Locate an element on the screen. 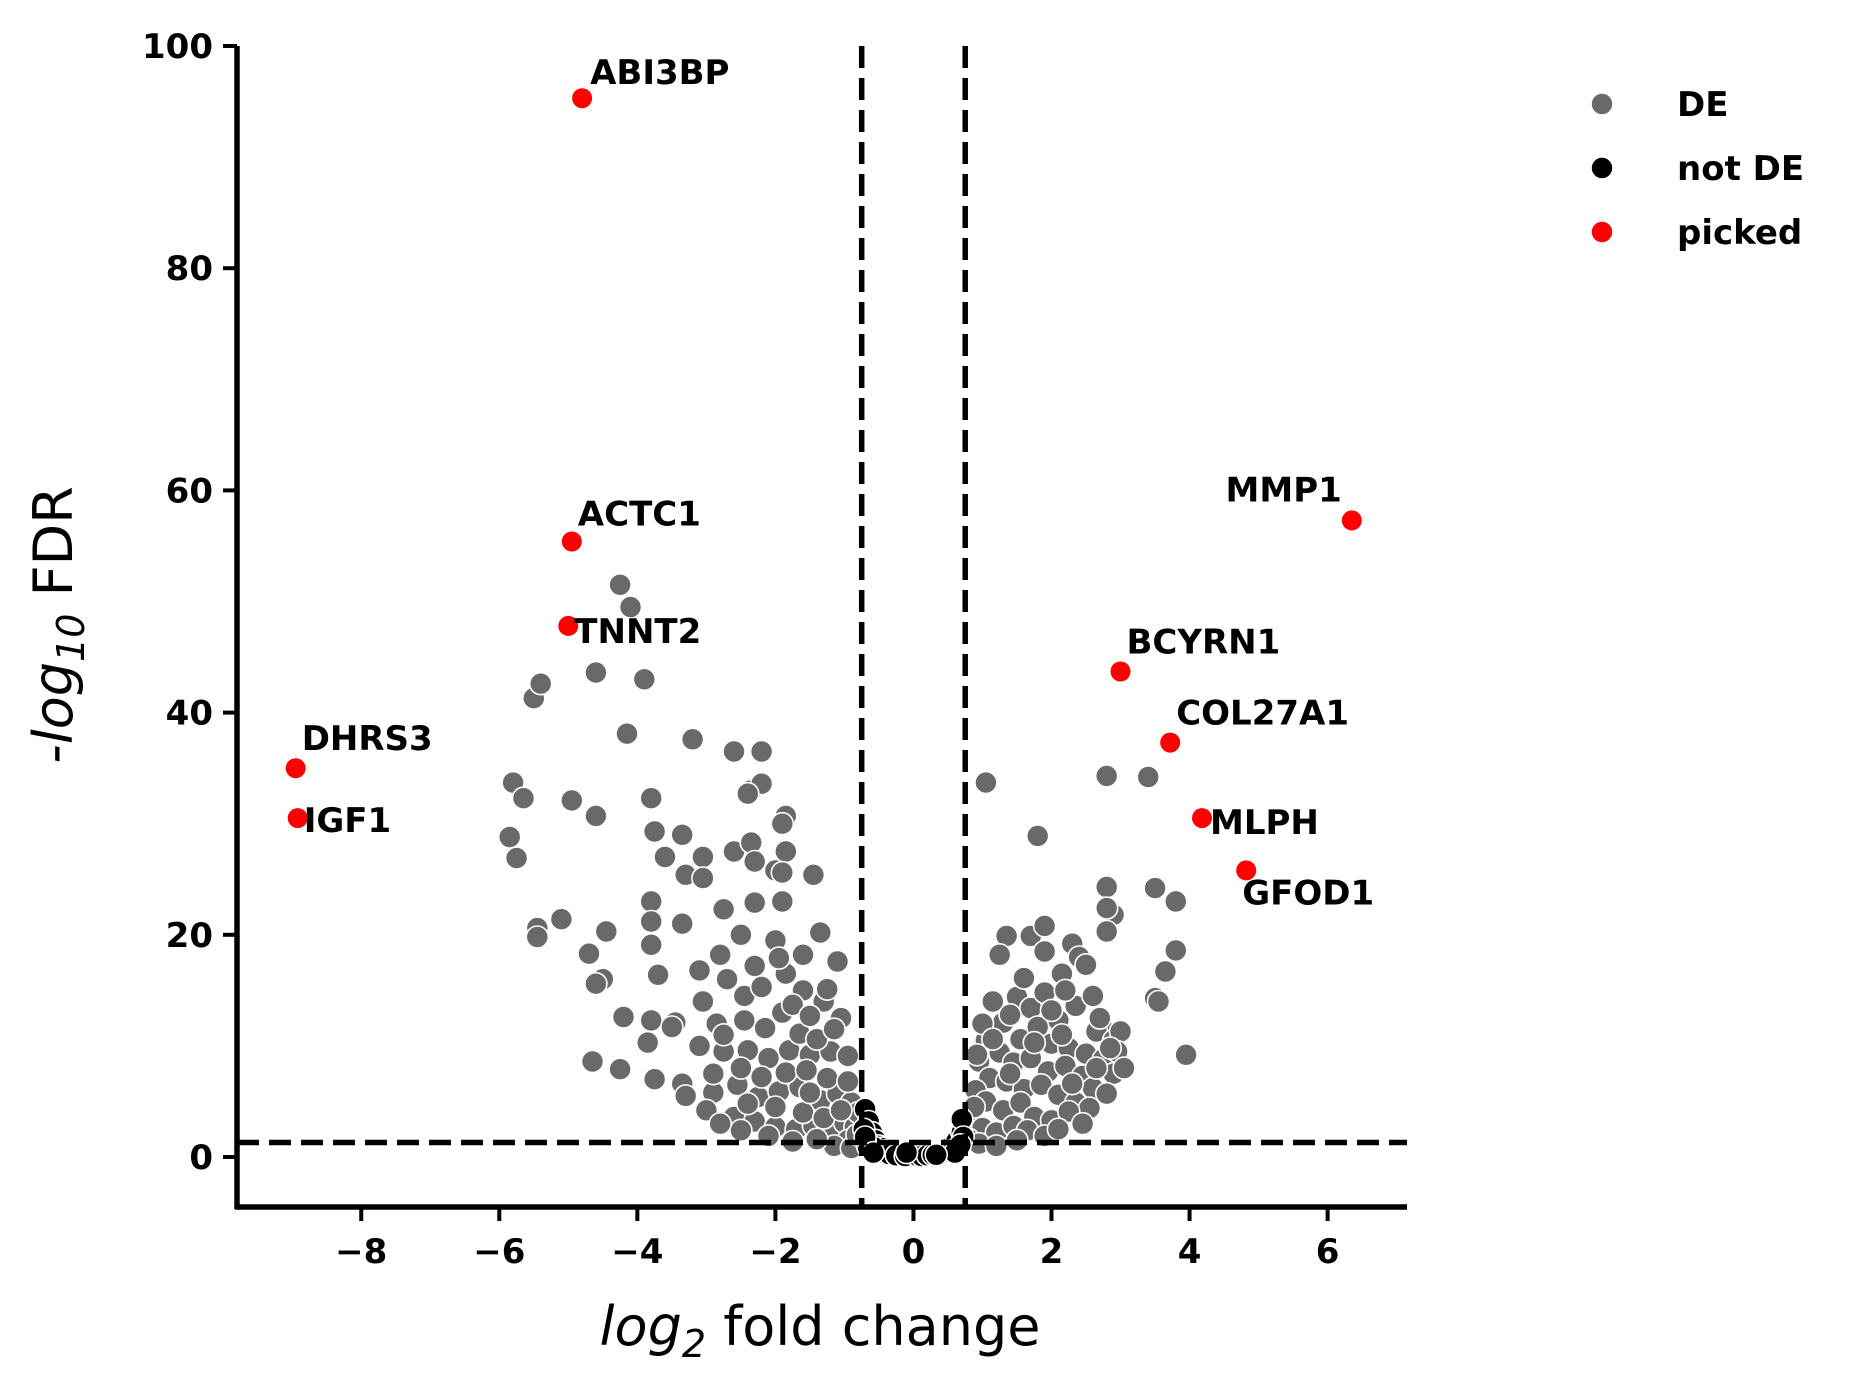 The height and width of the screenshot is (1390, 1872). y-tick-label: 60 is located at coordinates (189, 491).